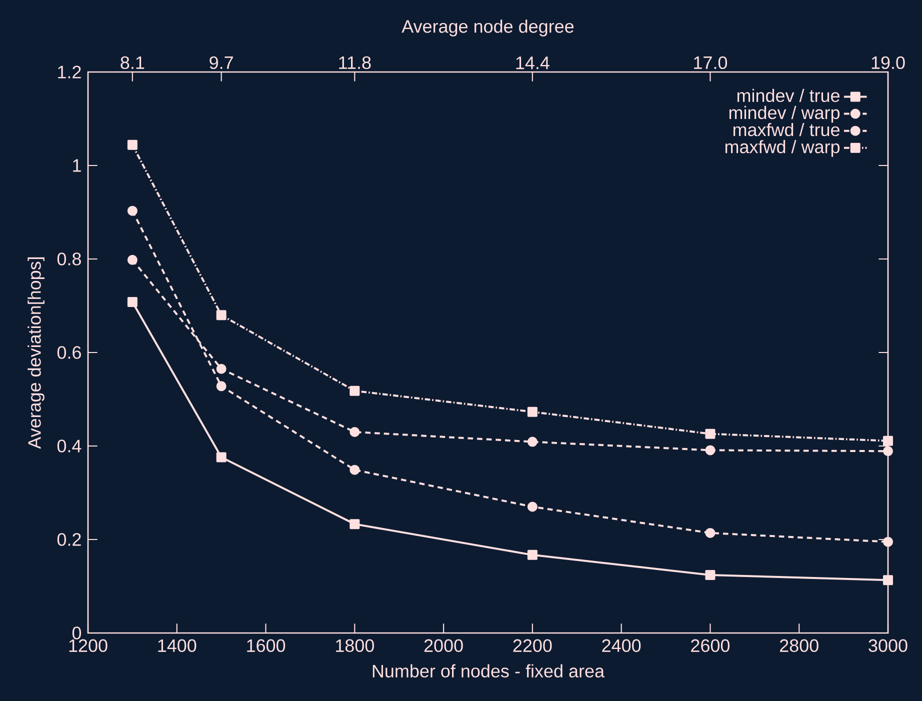  Describe the element at coordinates (443, 645) in the screenshot. I see `x-tick-label: 2000` at that location.